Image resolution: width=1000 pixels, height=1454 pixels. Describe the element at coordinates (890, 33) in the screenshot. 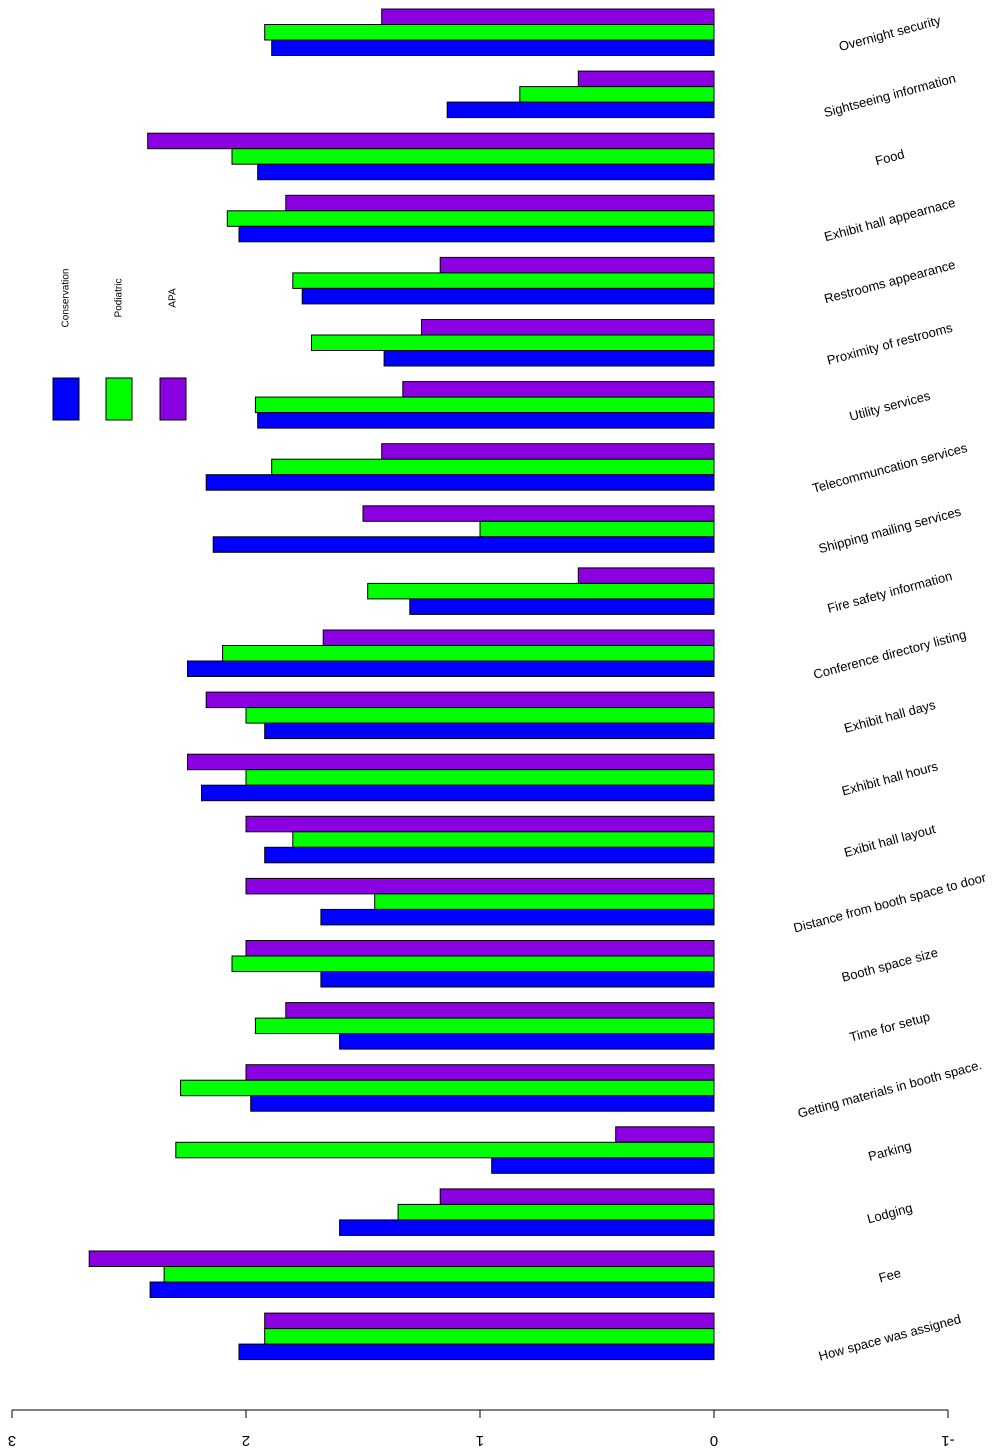

I see `category-label: Overnight security` at that location.